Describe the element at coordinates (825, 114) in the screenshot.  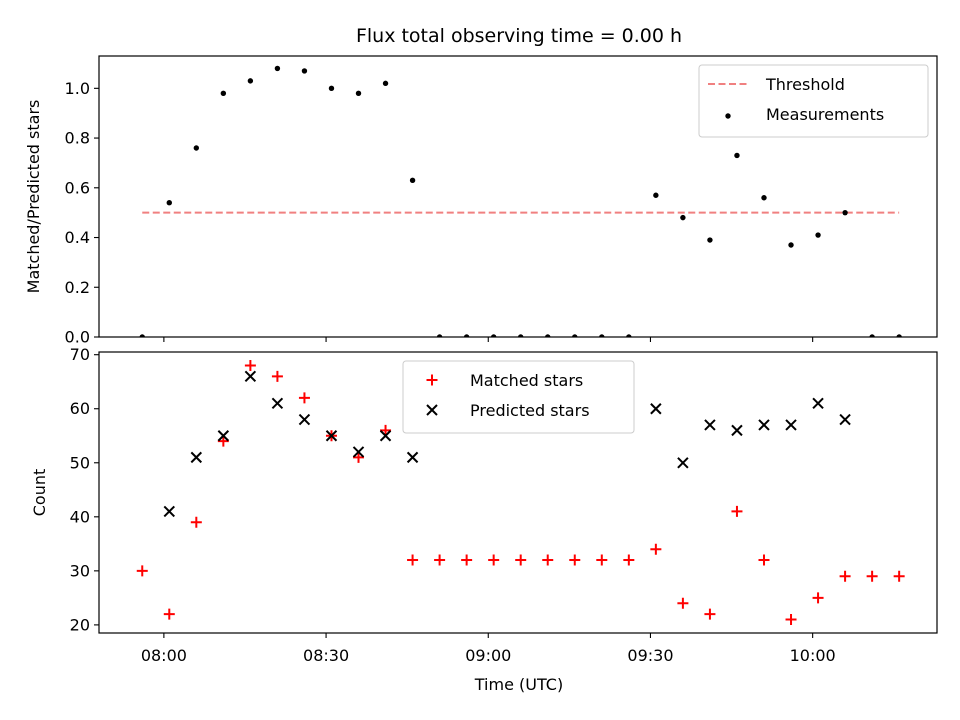
I see `legend-label: Measurements` at that location.